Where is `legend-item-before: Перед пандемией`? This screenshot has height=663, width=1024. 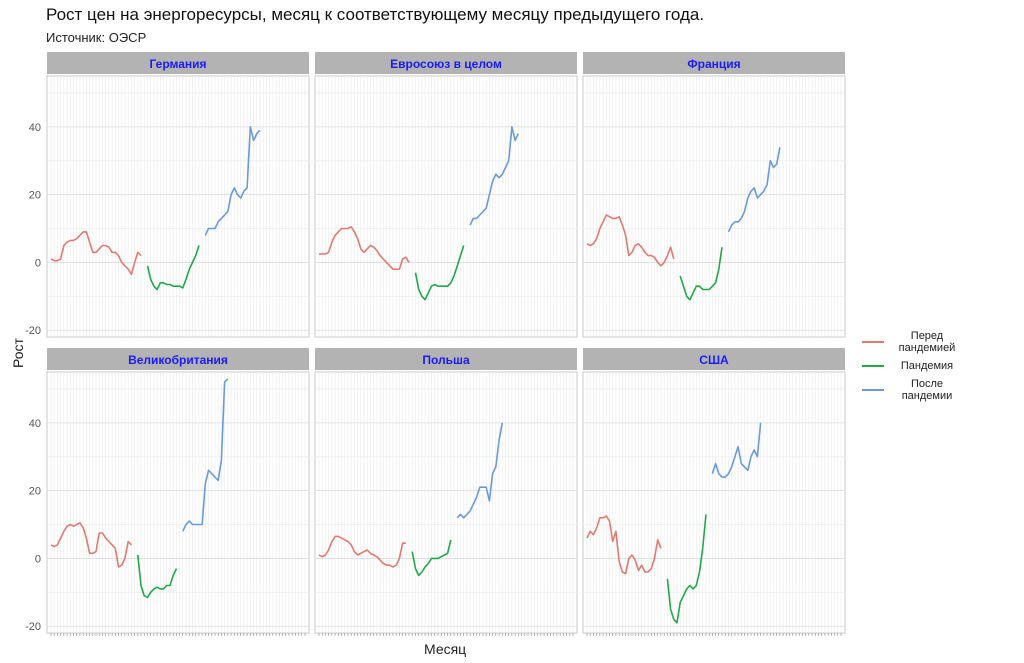 legend-item-before: Перед пандемией is located at coordinates (912, 342).